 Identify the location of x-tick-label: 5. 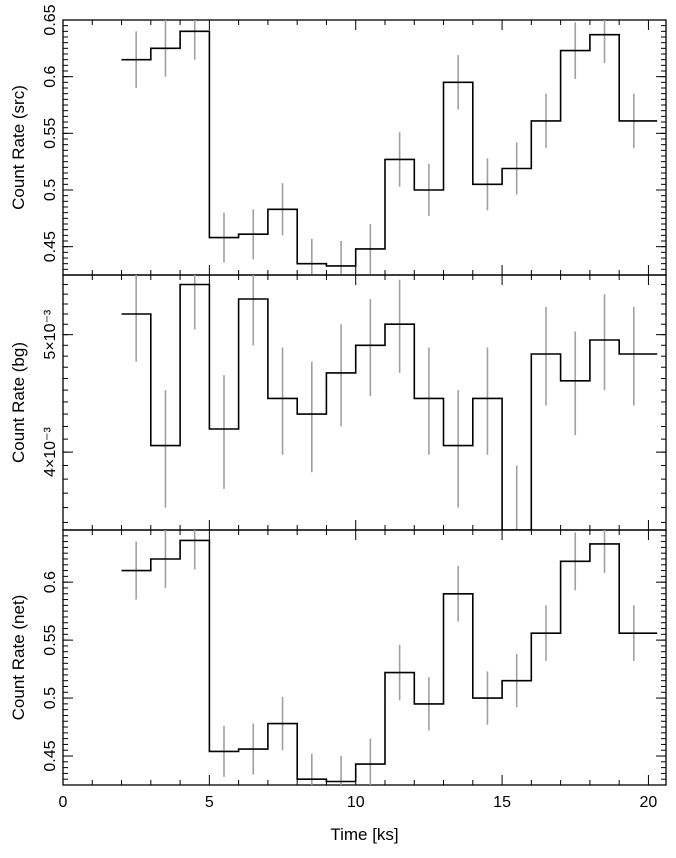
(209, 802).